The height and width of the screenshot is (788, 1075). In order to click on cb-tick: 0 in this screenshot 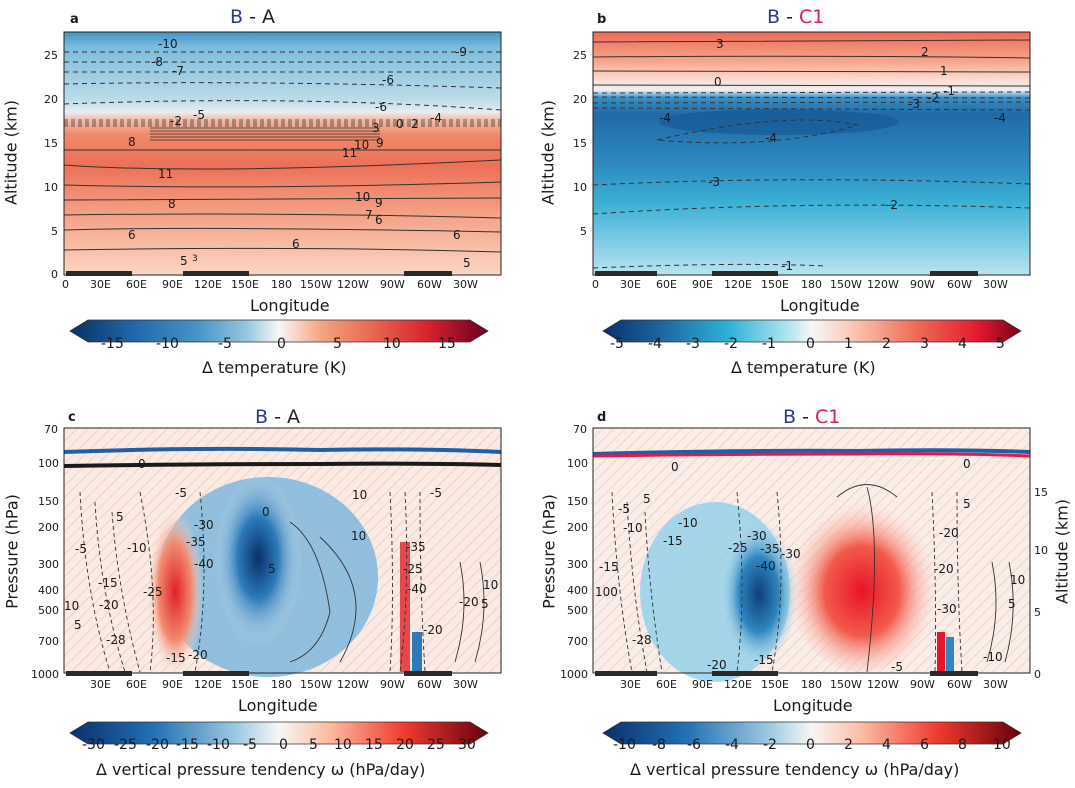, I will do `click(810, 344)`.